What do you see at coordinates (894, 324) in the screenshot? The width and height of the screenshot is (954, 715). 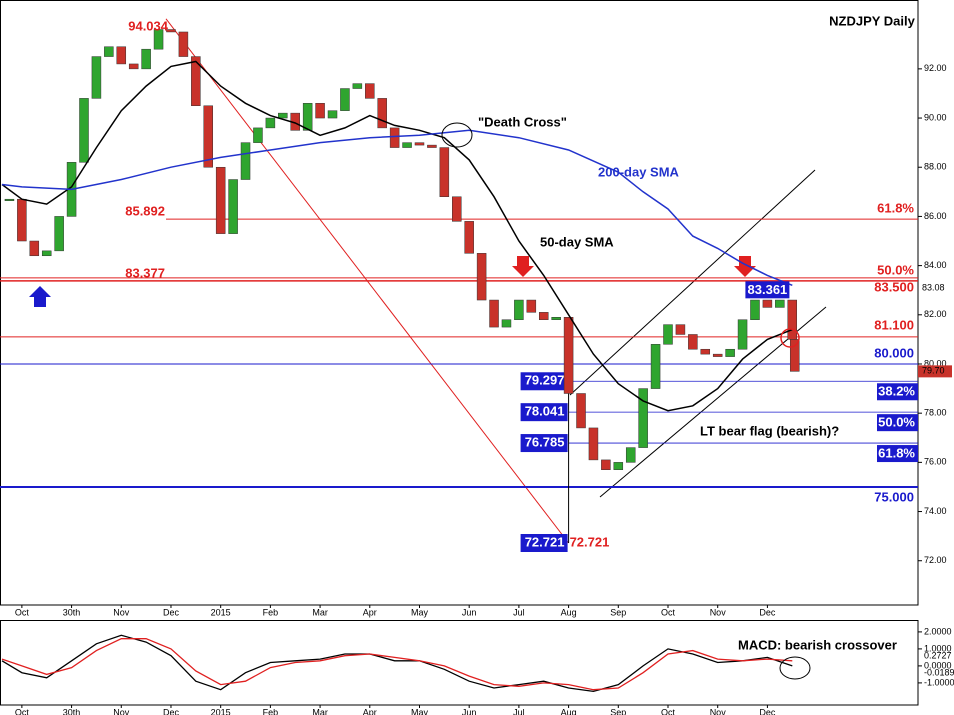 I see `level-label: 81.100` at bounding box center [894, 324].